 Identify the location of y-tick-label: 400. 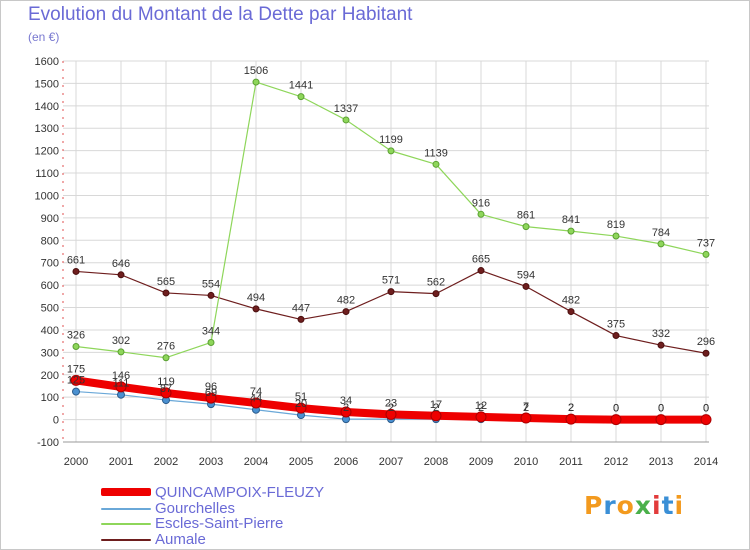
(50, 331).